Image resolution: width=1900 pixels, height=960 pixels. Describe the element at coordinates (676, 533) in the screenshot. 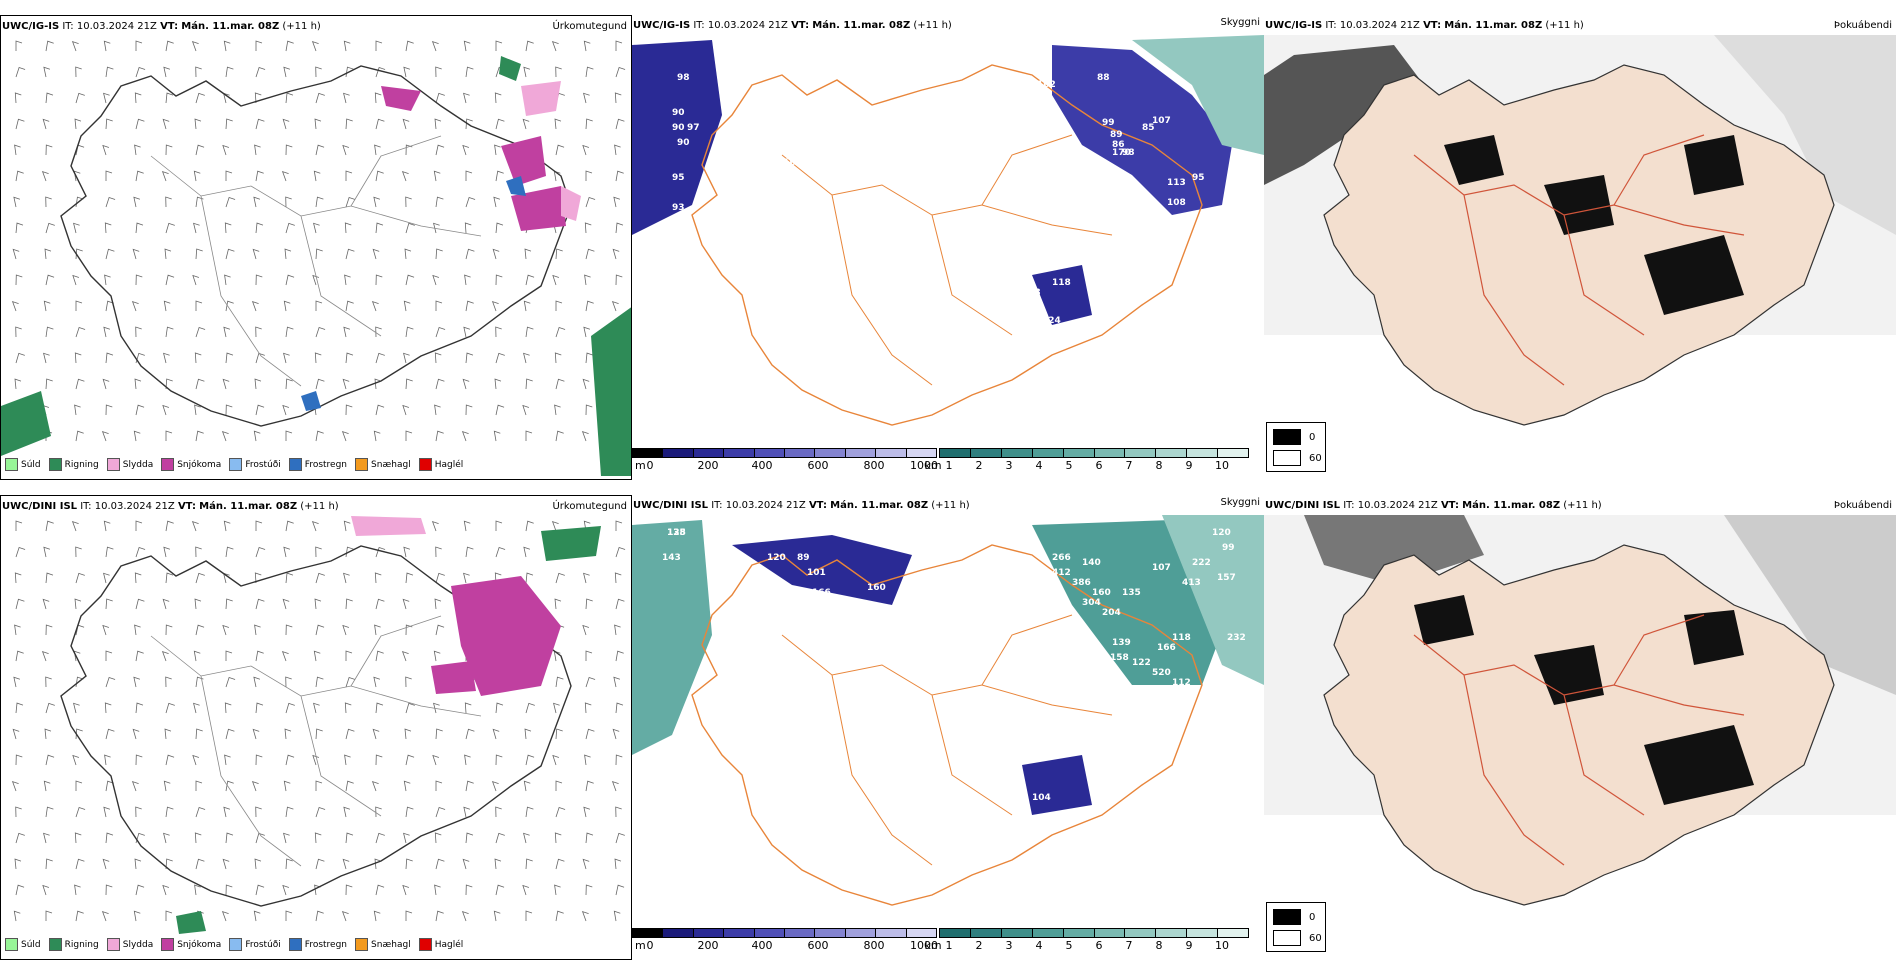

I see `cloud-base-label: 135` at that location.